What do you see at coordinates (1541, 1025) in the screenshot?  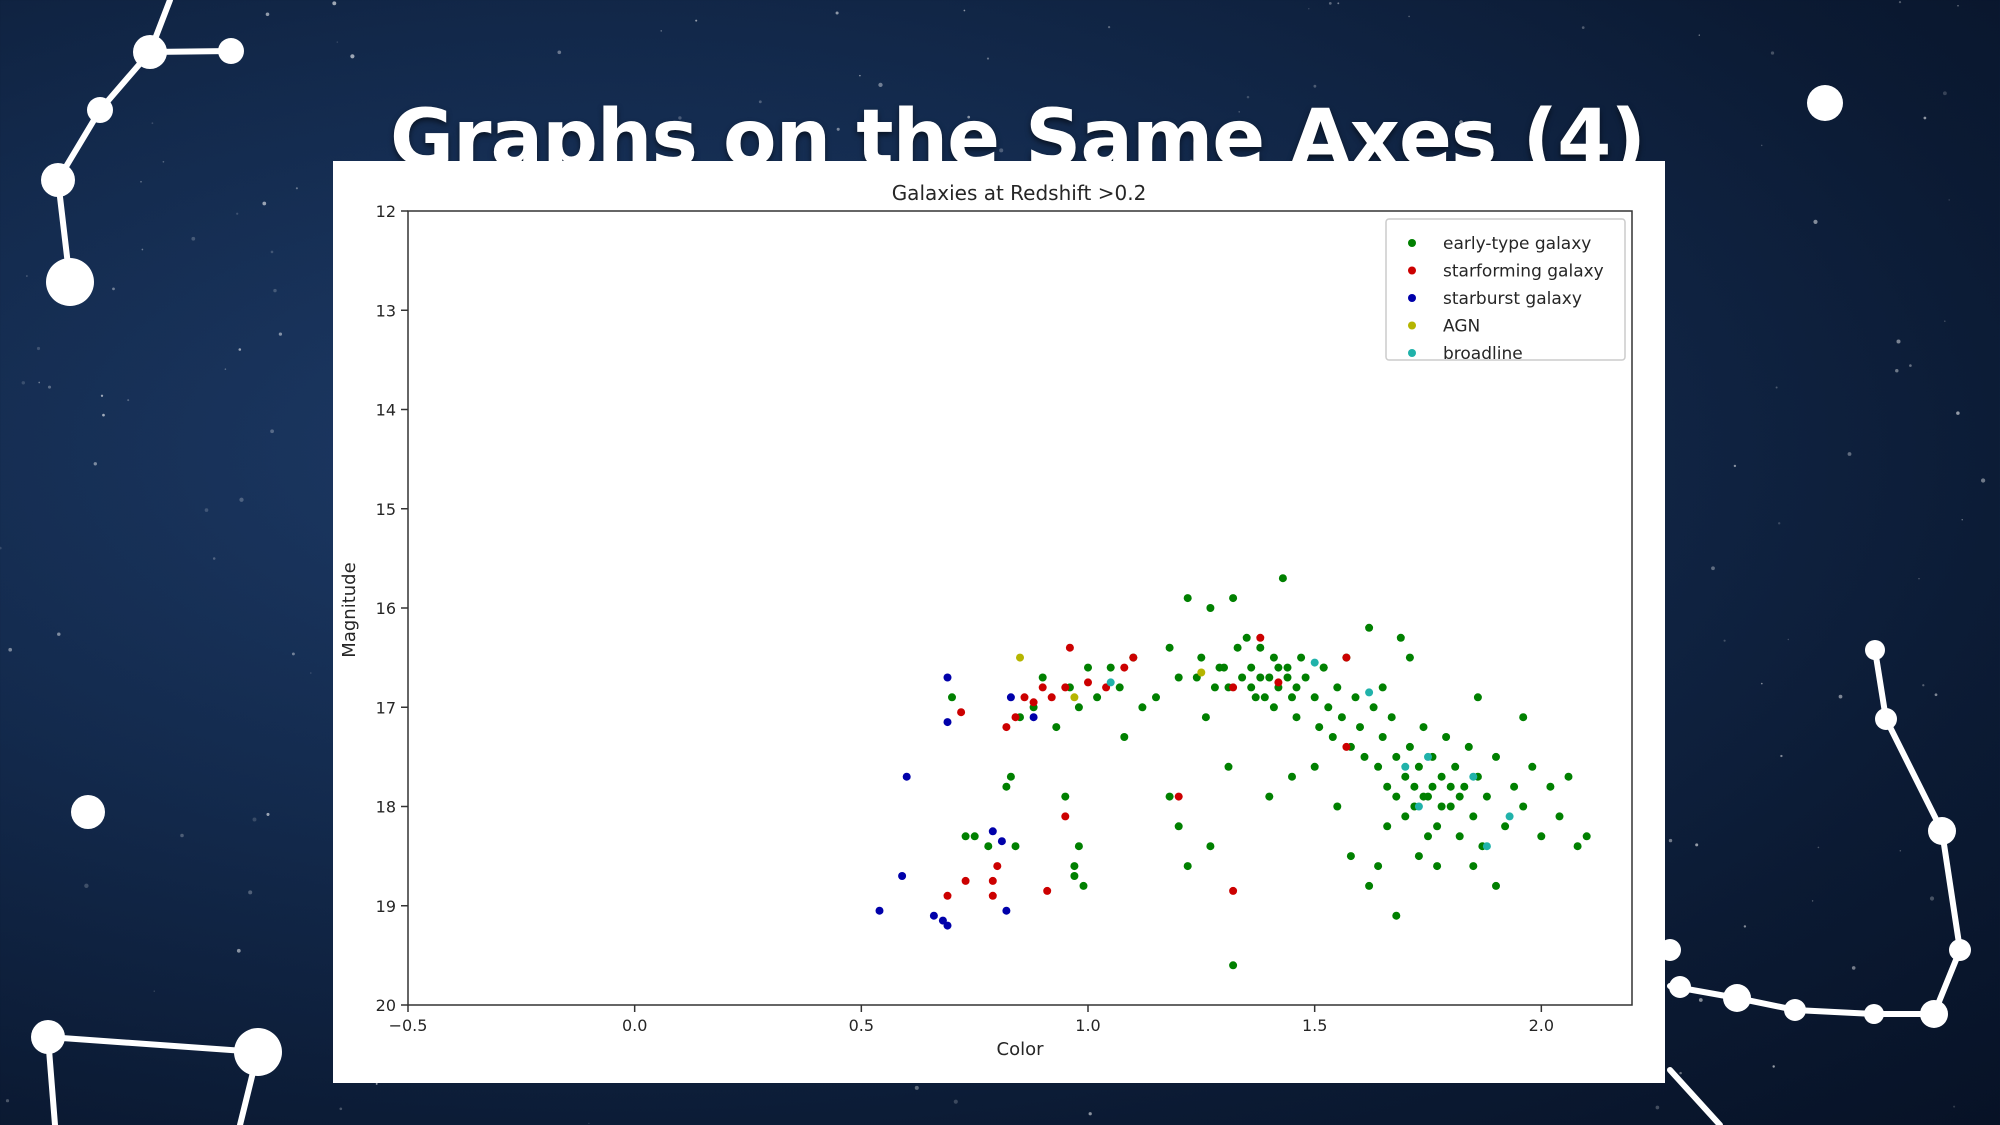 I see `x-tick-label: 2.0` at bounding box center [1541, 1025].